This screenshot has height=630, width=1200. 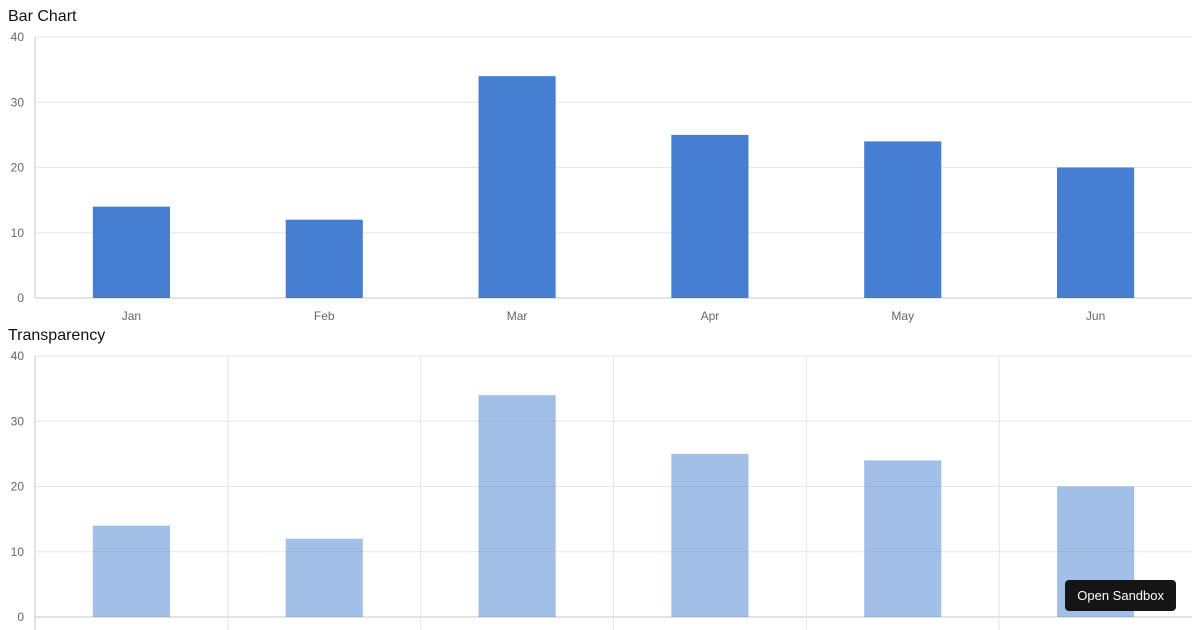 I want to click on x-tick-label: Apr, so click(x=710, y=316).